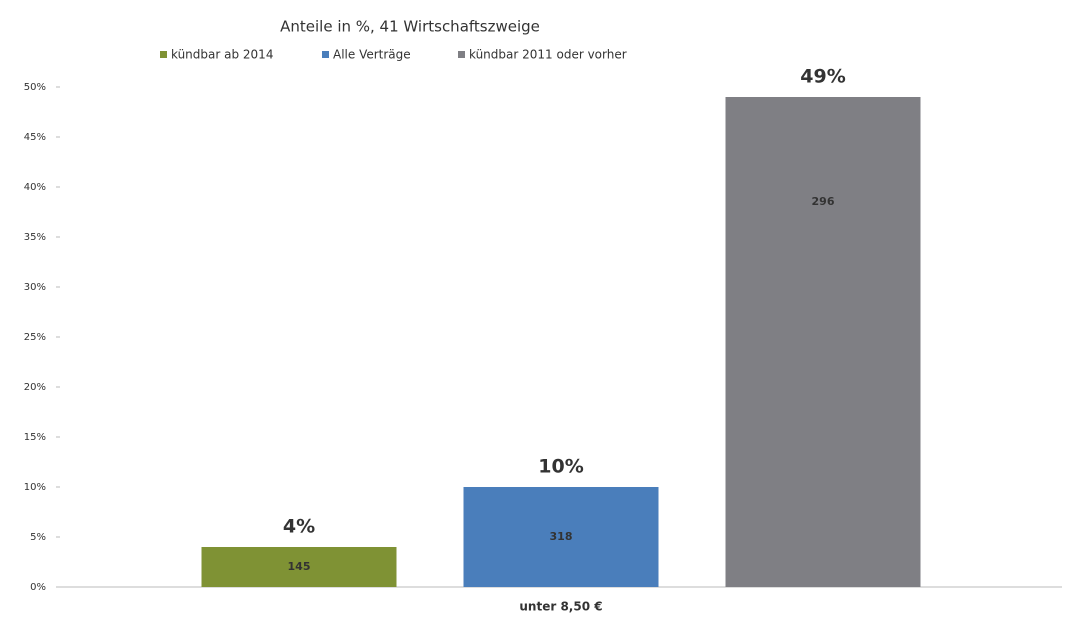 The height and width of the screenshot is (625, 1077). Describe the element at coordinates (299, 527) in the screenshot. I see `value-label: 4%` at that location.